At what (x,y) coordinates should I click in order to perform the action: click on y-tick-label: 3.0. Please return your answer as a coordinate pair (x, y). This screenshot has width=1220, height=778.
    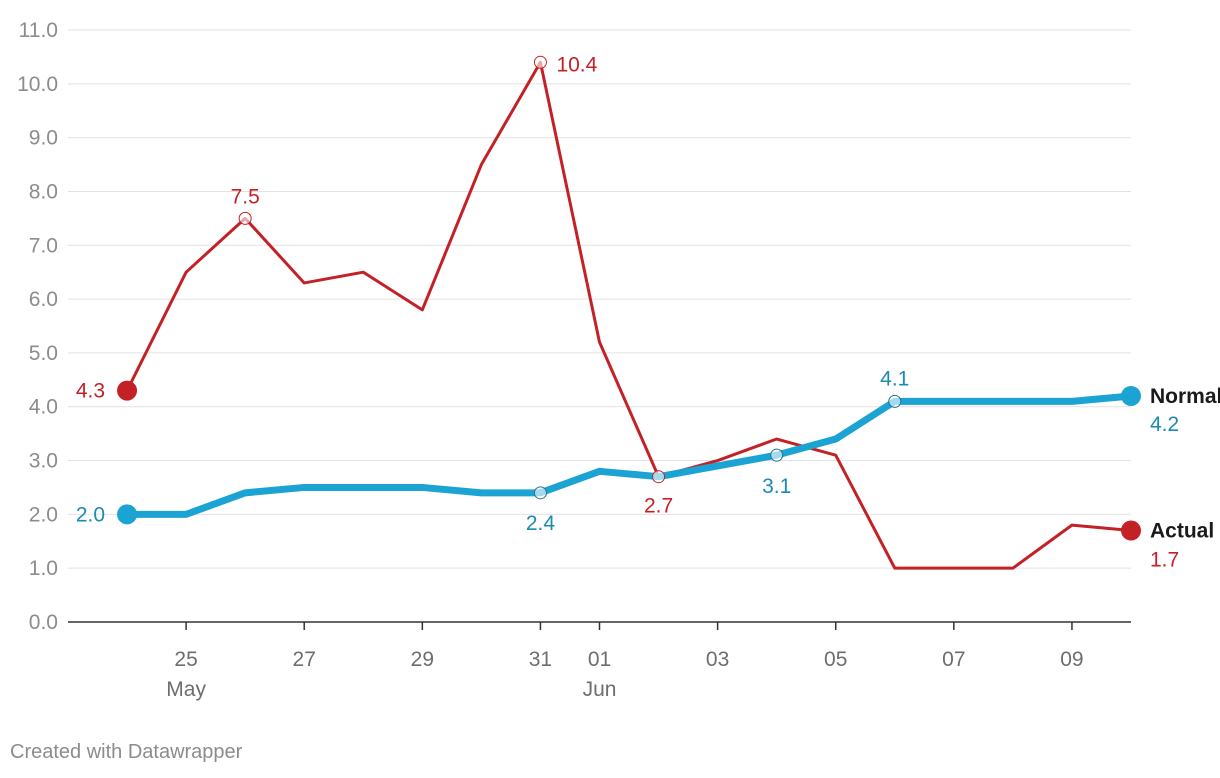
    Looking at the image, I should click on (43, 461).